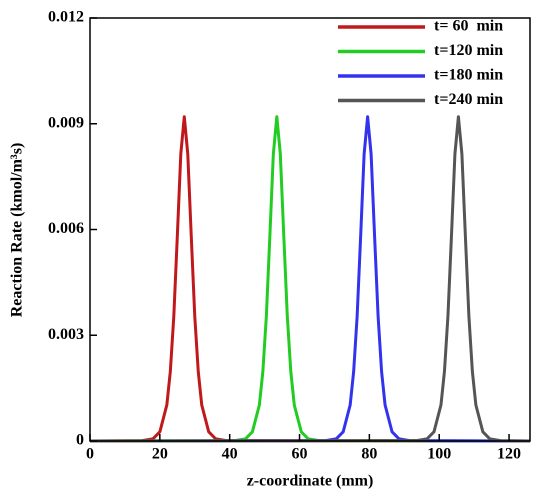 This screenshot has width=550, height=501. What do you see at coordinates (468, 75) in the screenshot?
I see `legend-label: t=180 min` at bounding box center [468, 75].